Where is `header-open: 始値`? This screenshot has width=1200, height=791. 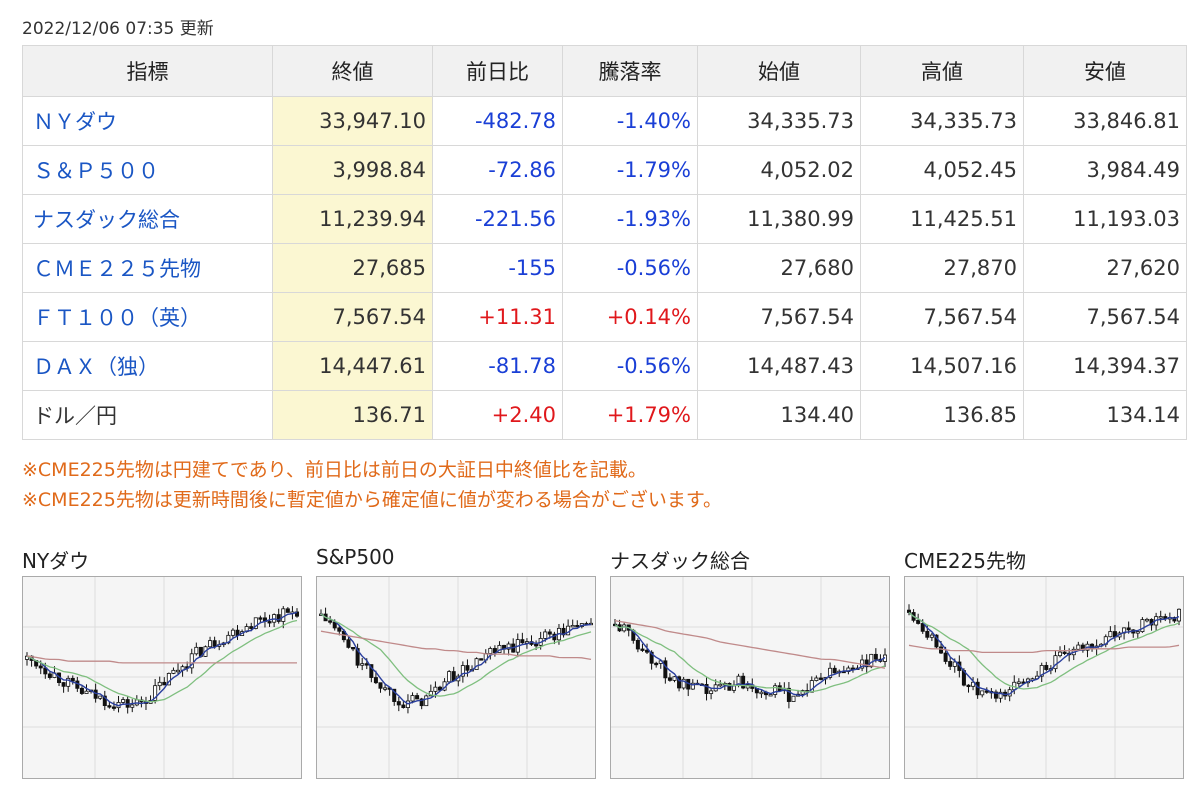
header-open: 始値 is located at coordinates (779, 71).